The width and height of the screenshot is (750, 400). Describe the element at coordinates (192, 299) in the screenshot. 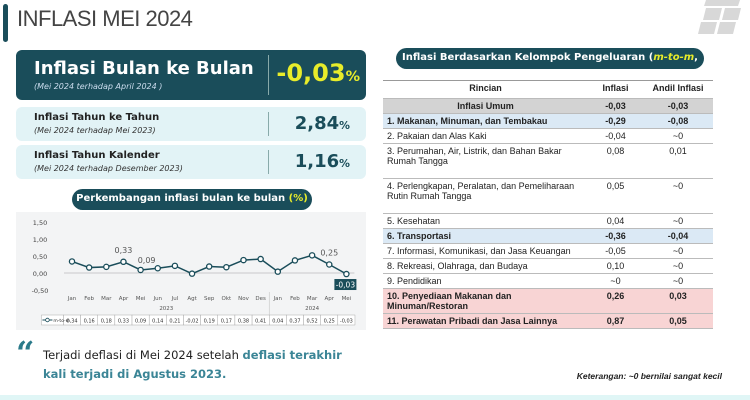

I see `x-tick-label: Agt` at that location.